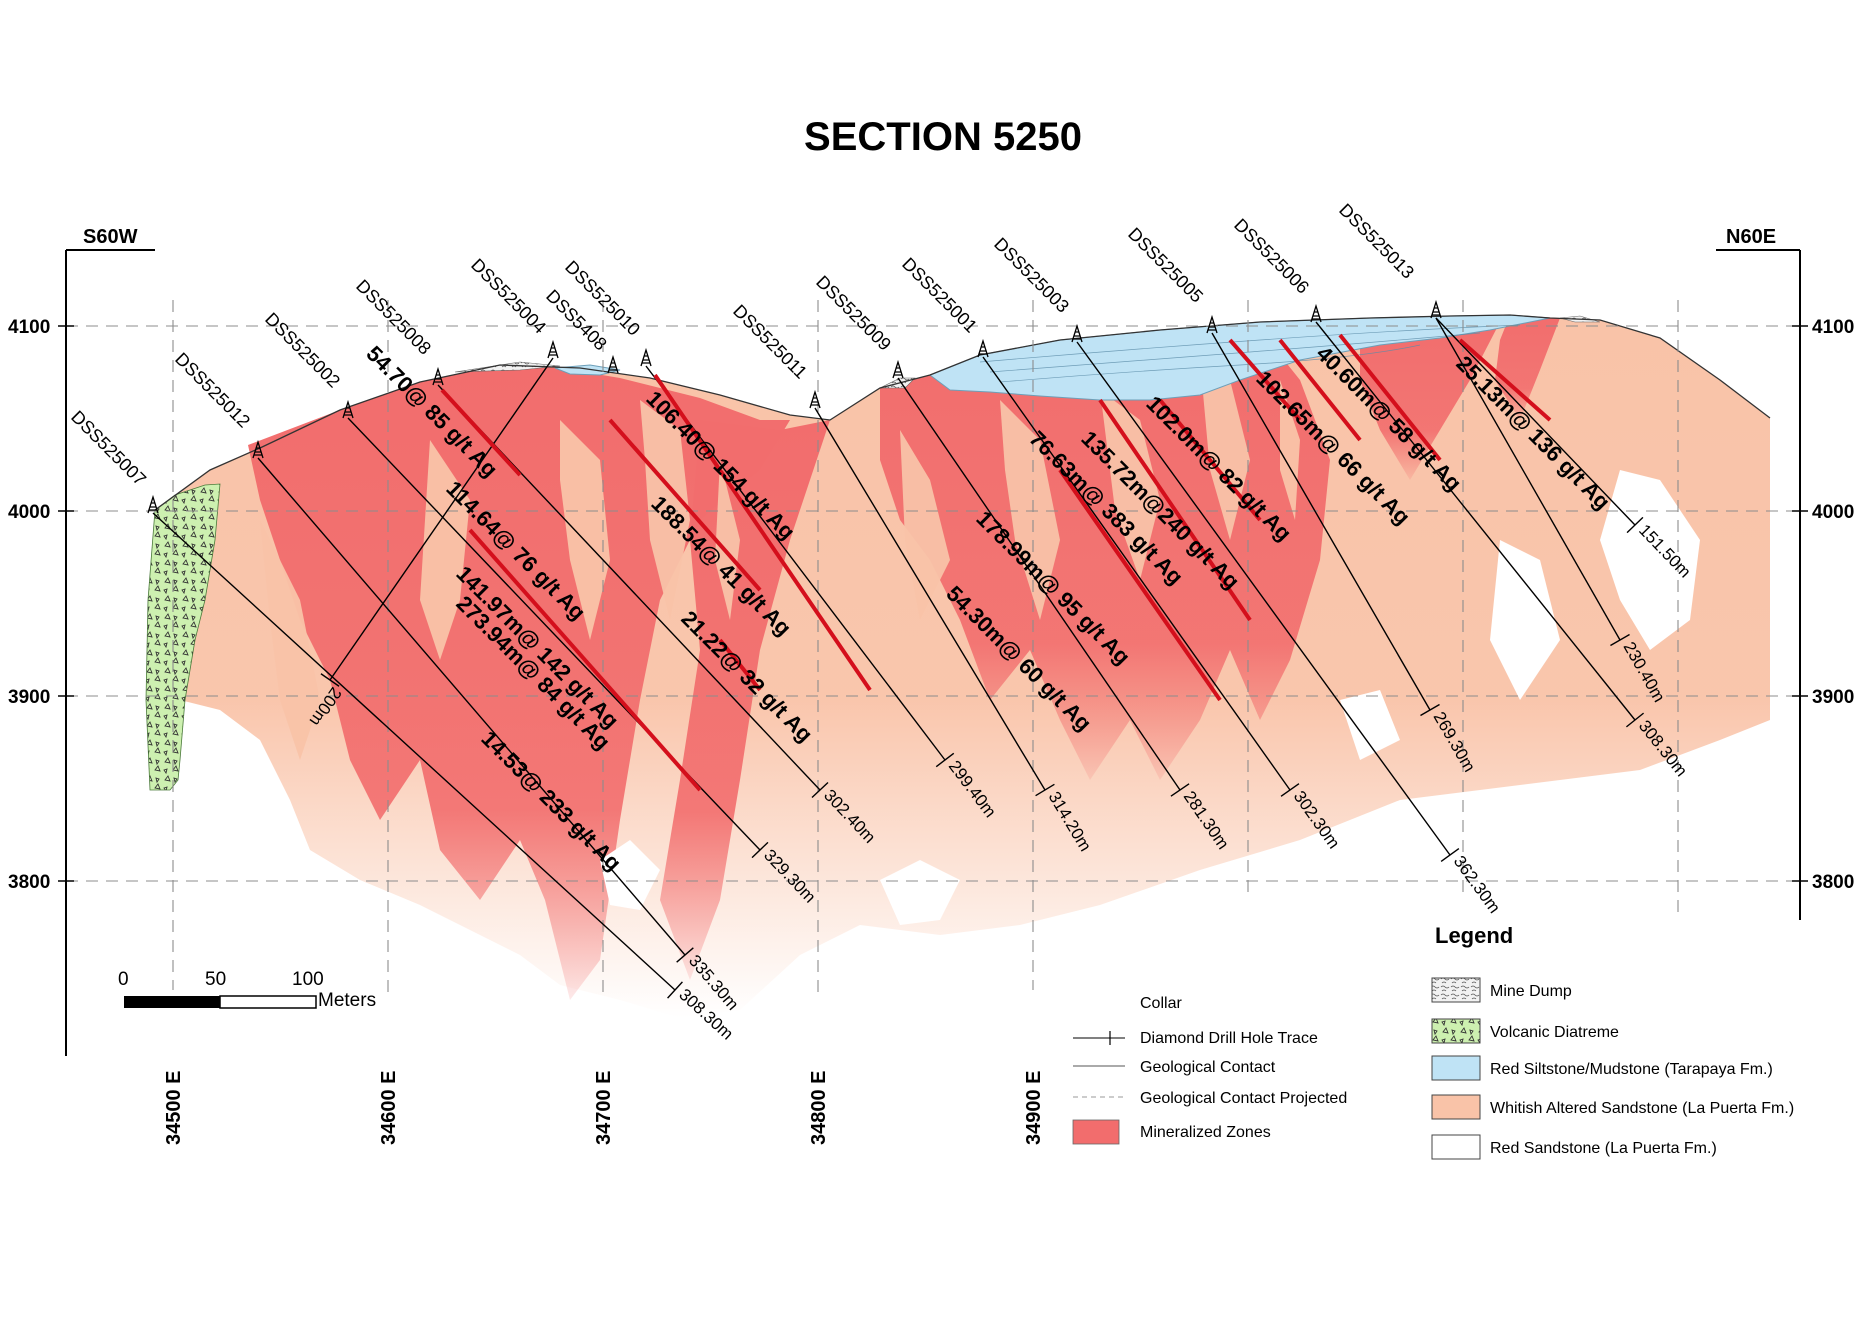 The width and height of the screenshot is (1866, 1318). What do you see at coordinates (389, 1107) in the screenshot?
I see `easting-label-34600: 34600 E` at bounding box center [389, 1107].